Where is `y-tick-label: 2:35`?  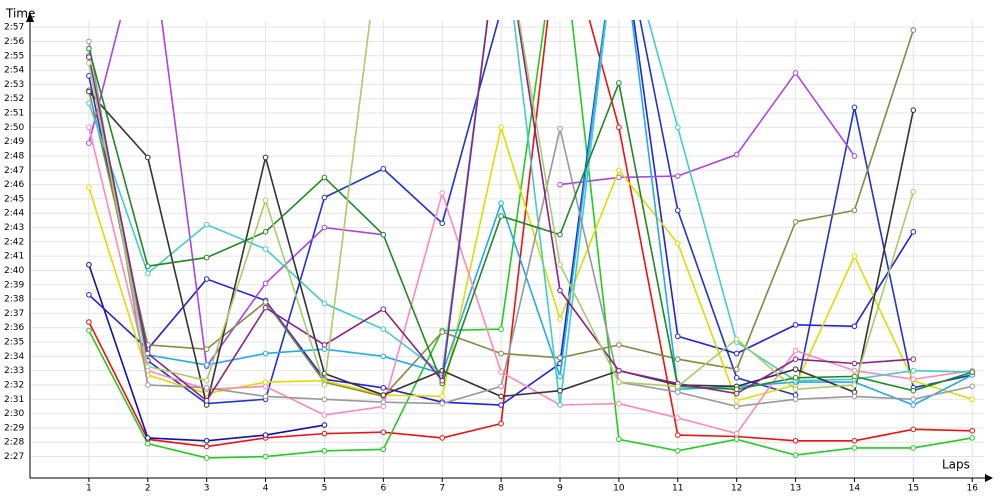
y-tick-label: 2:35 is located at coordinates (14, 343).